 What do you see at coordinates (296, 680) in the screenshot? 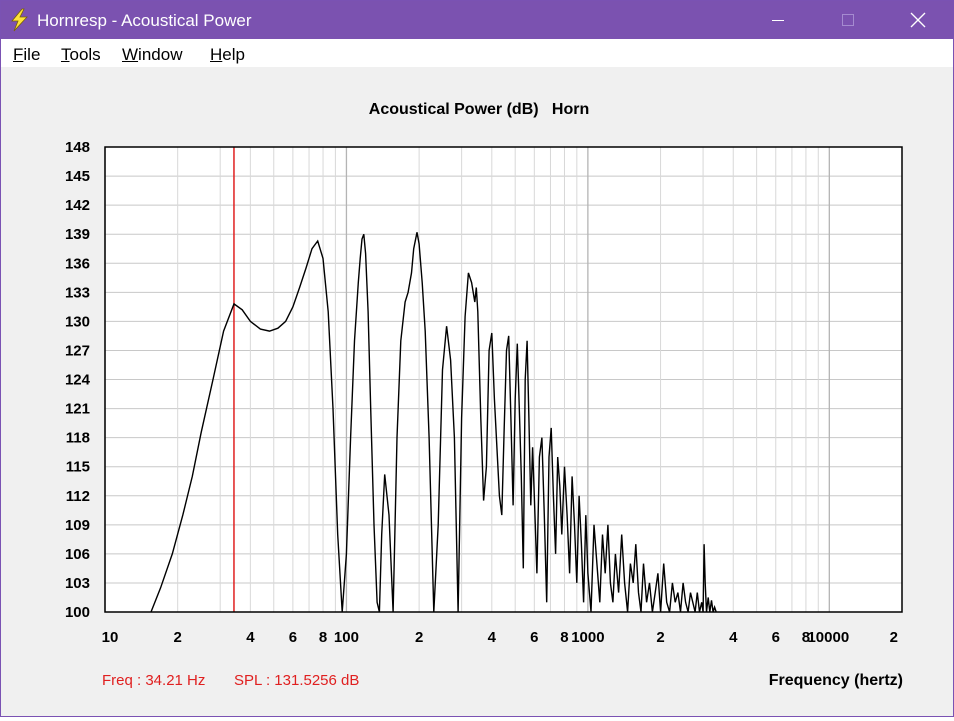
I see `cursor-spl-readout: SPL : 131.5256 dB` at bounding box center [296, 680].